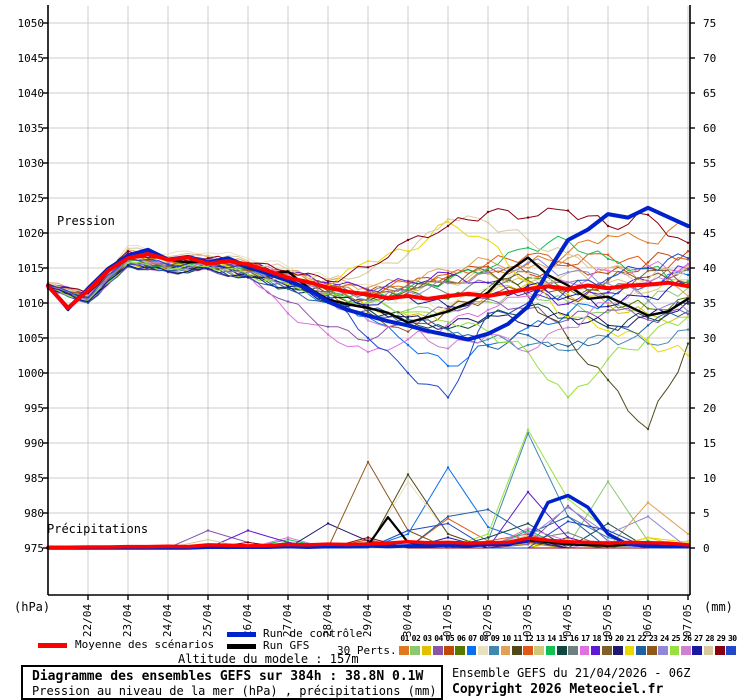  I want to click on pert-number: 28, so click(709, 638).